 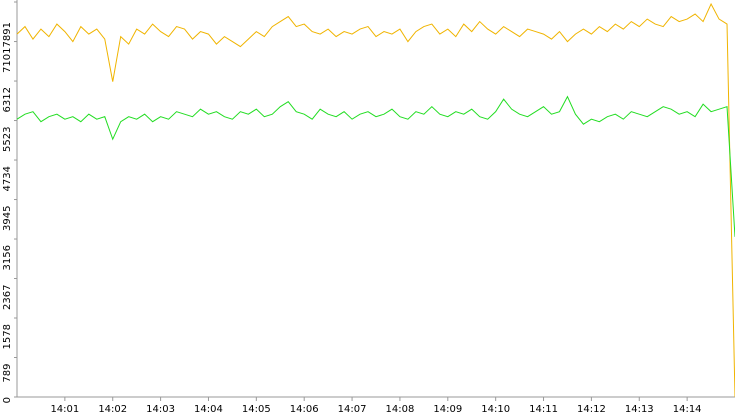 What do you see at coordinates (208, 409) in the screenshot?
I see `x-tick-label: 14:04` at bounding box center [208, 409].